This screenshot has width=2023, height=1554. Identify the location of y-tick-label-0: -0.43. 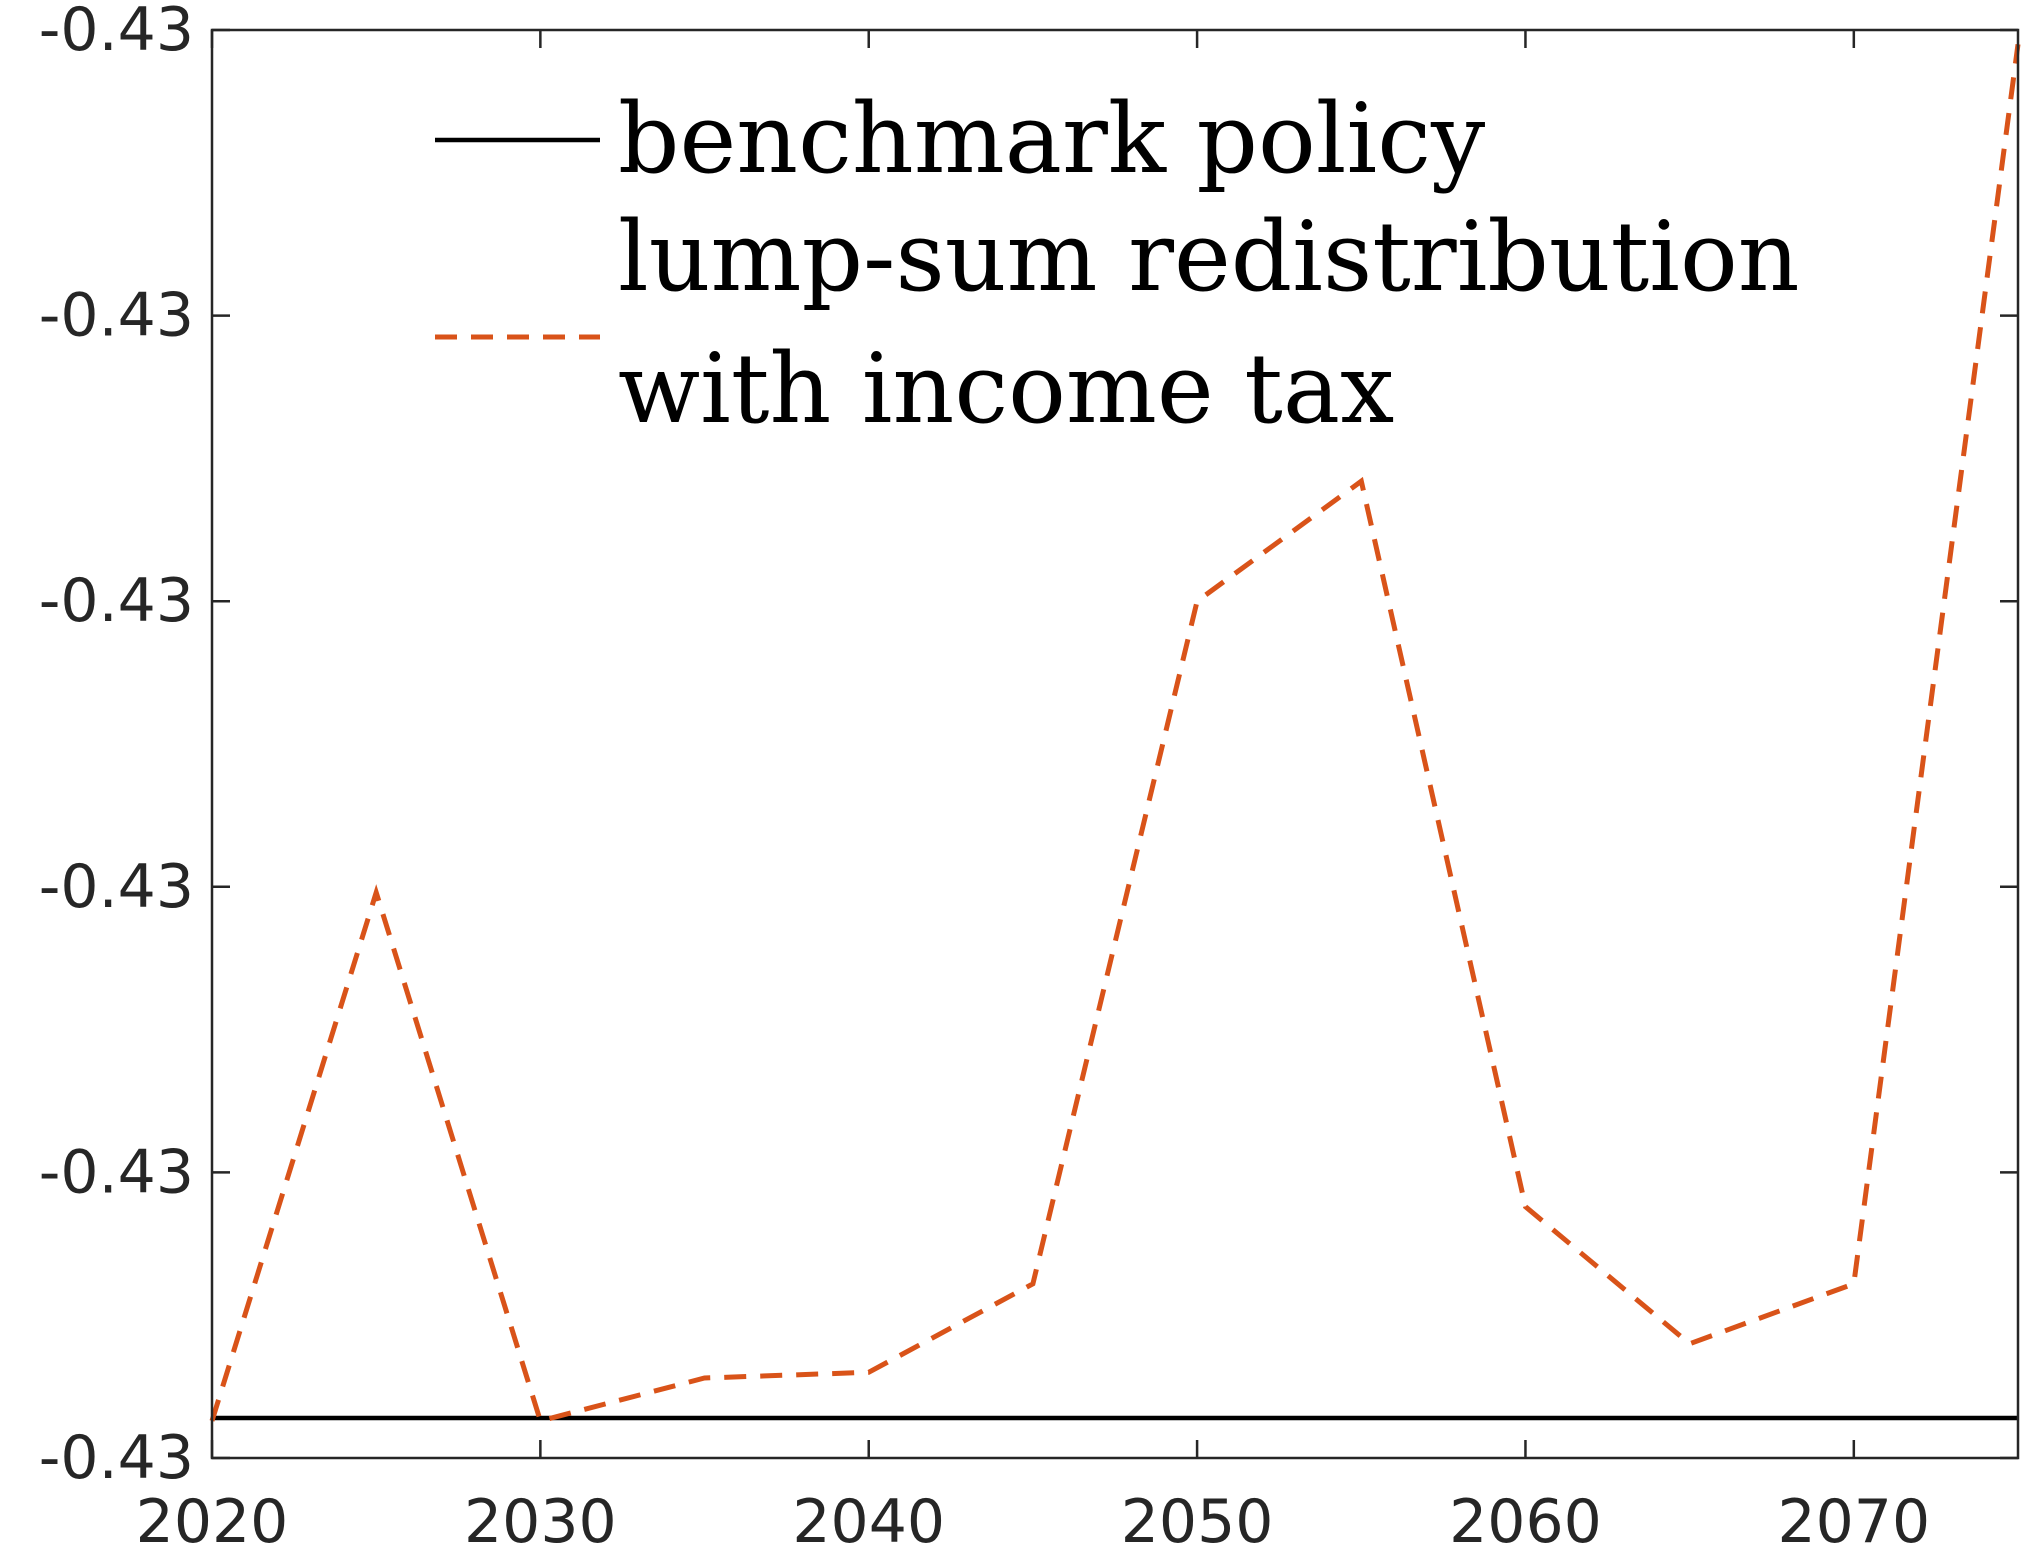
(116, 1458).